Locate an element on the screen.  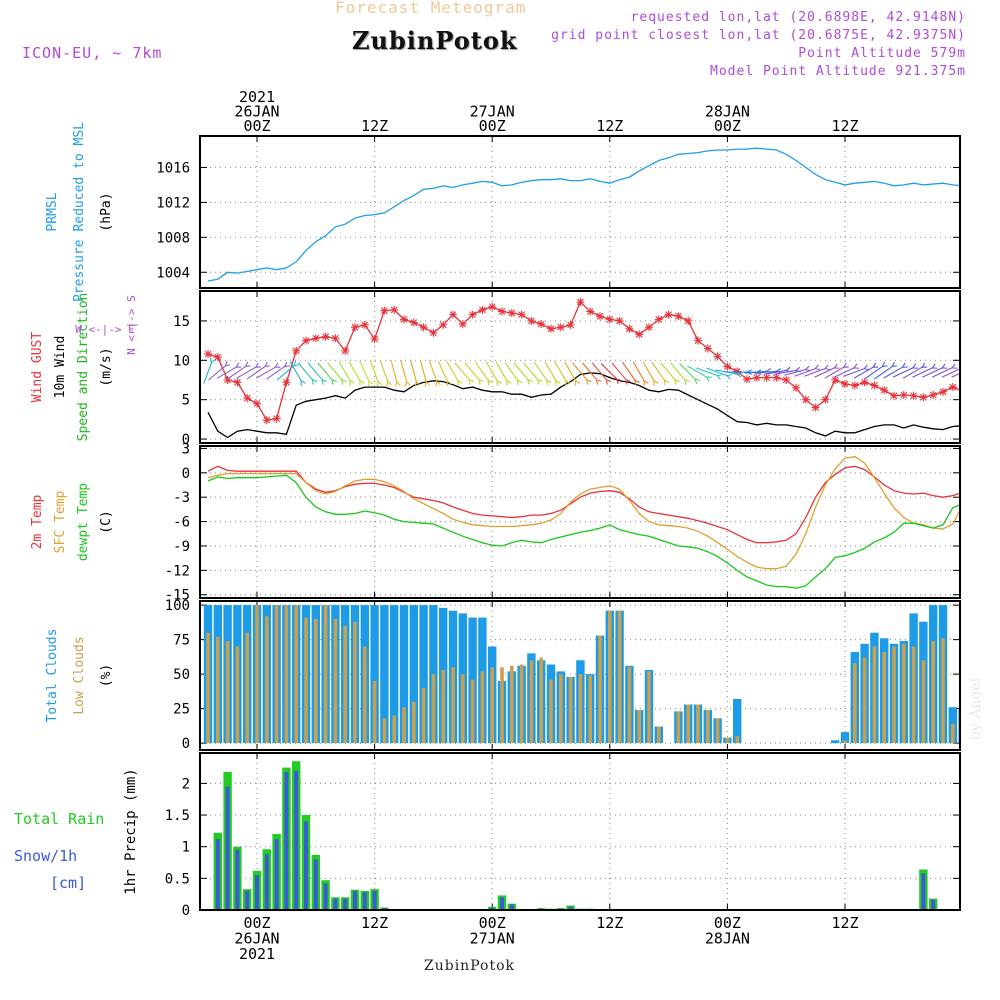
panel-precip: 0 0.5 1 1.5 2 1hr Precip (mm) is located at coordinates (542, 835).